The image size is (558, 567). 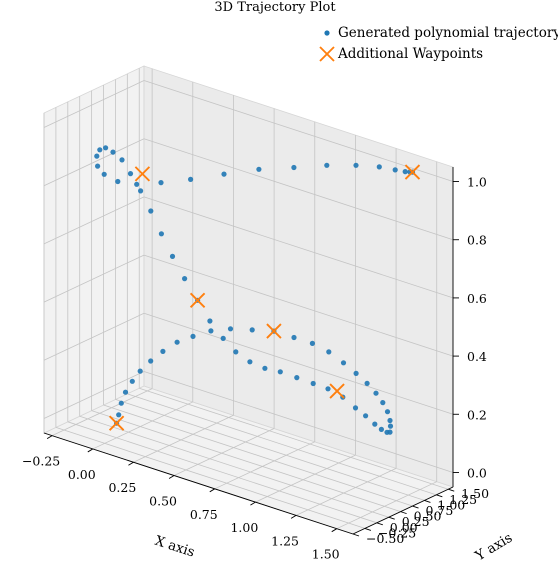 What do you see at coordinates (327, 54) in the screenshot?
I see `legend-marker-waypoints` at bounding box center [327, 54].